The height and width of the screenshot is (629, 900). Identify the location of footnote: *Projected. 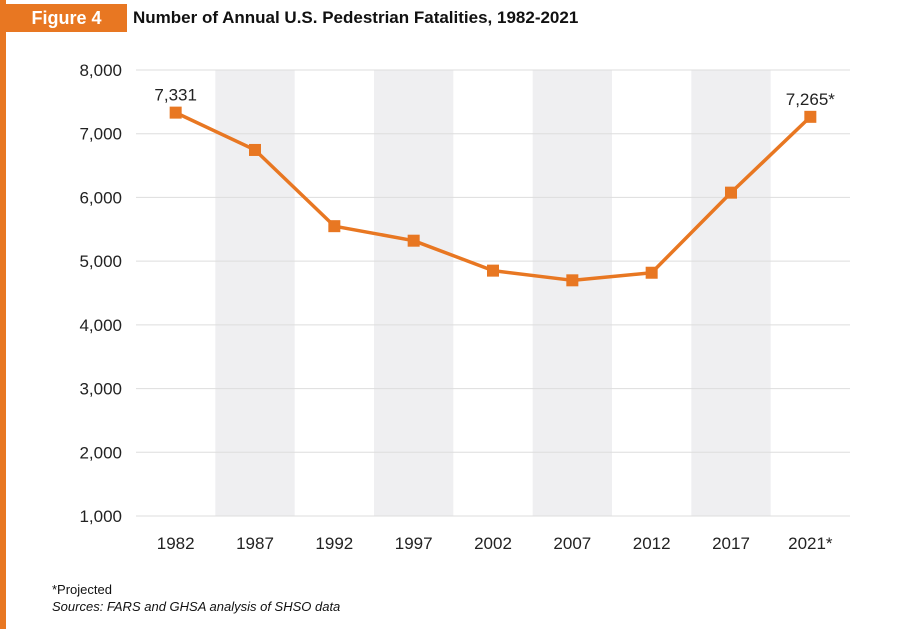
(82, 589).